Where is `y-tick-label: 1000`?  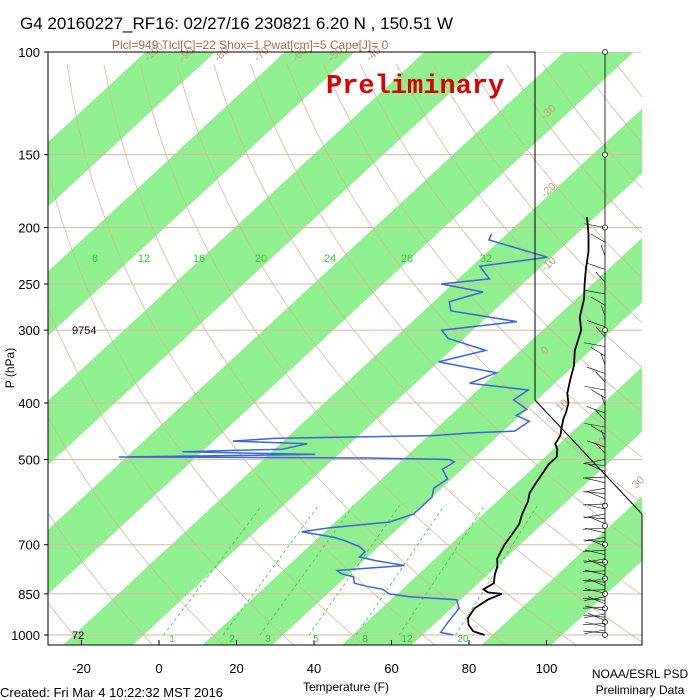
y-tick-label: 1000 is located at coordinates (25, 635).